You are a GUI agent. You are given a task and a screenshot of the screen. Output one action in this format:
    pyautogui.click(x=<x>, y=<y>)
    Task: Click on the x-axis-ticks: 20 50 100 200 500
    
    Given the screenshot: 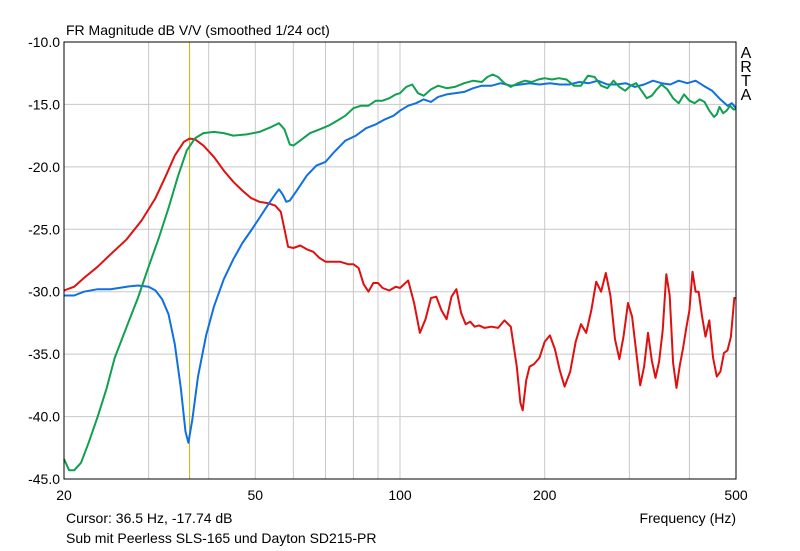 What is the action you would take?
    pyautogui.click(x=402, y=495)
    